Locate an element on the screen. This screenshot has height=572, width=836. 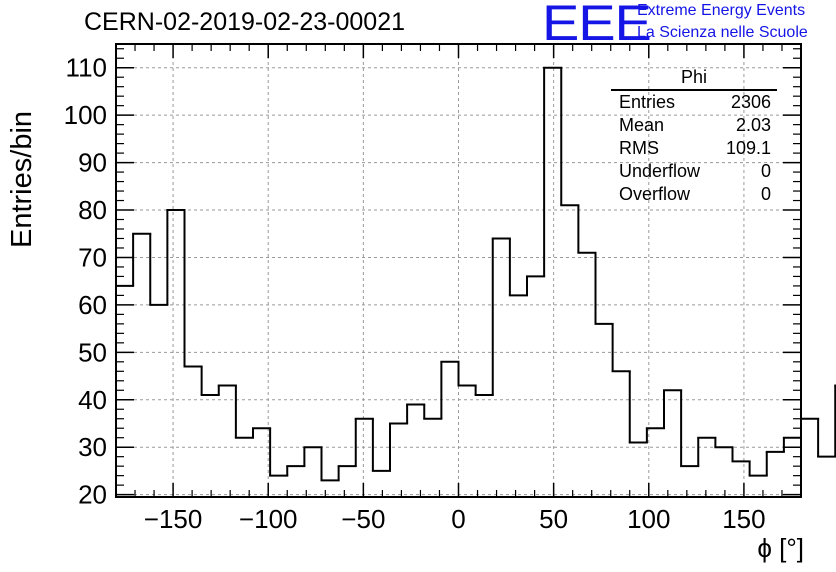
y-tick-label: 90 is located at coordinates (92, 163).